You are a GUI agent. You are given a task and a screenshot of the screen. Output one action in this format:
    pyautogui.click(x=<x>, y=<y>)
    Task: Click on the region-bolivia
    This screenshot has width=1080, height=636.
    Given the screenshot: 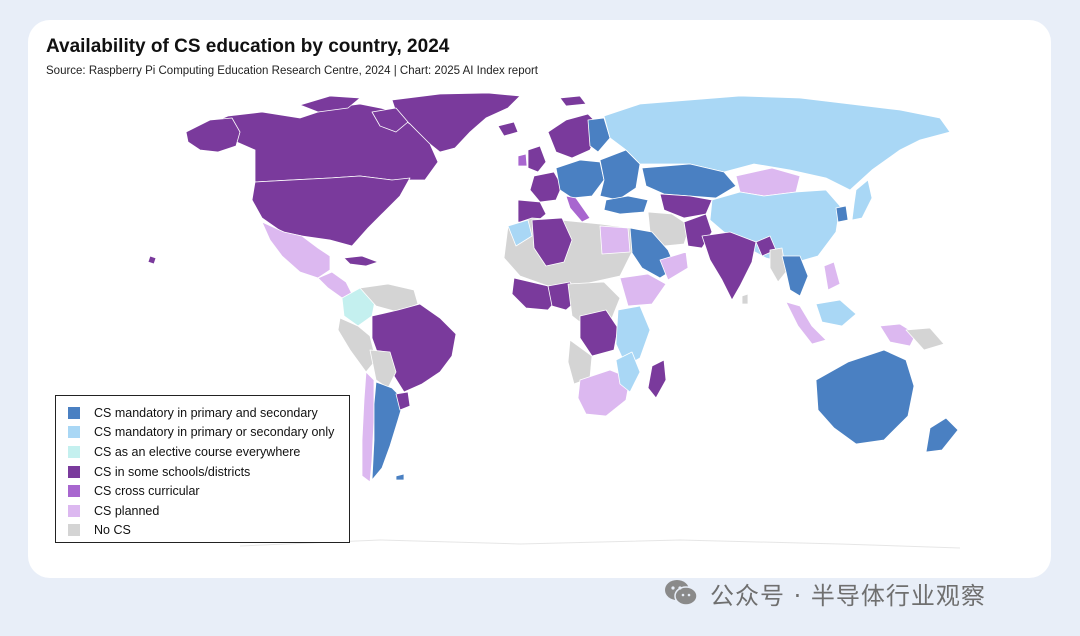 What is the action you would take?
    pyautogui.click(x=383, y=369)
    